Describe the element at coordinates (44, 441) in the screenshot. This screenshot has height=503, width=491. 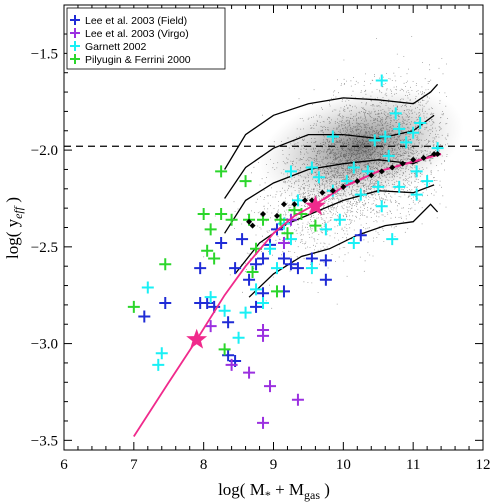
I see `y-tick-label: −3.5` at that location.